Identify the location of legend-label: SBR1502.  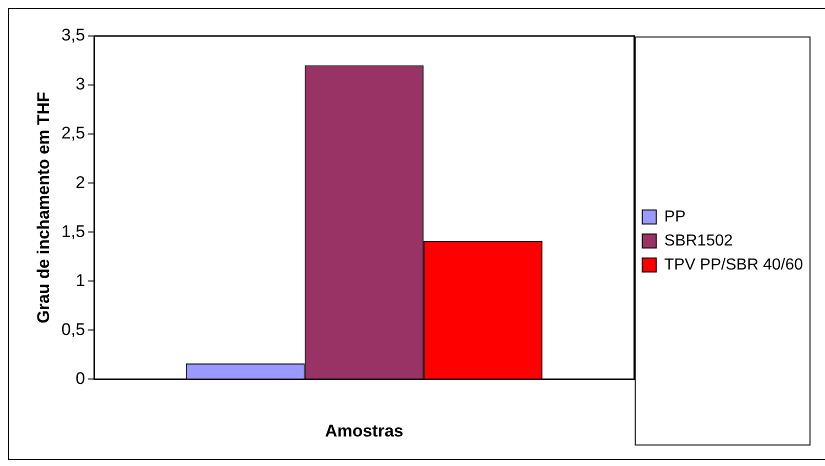
(698, 241).